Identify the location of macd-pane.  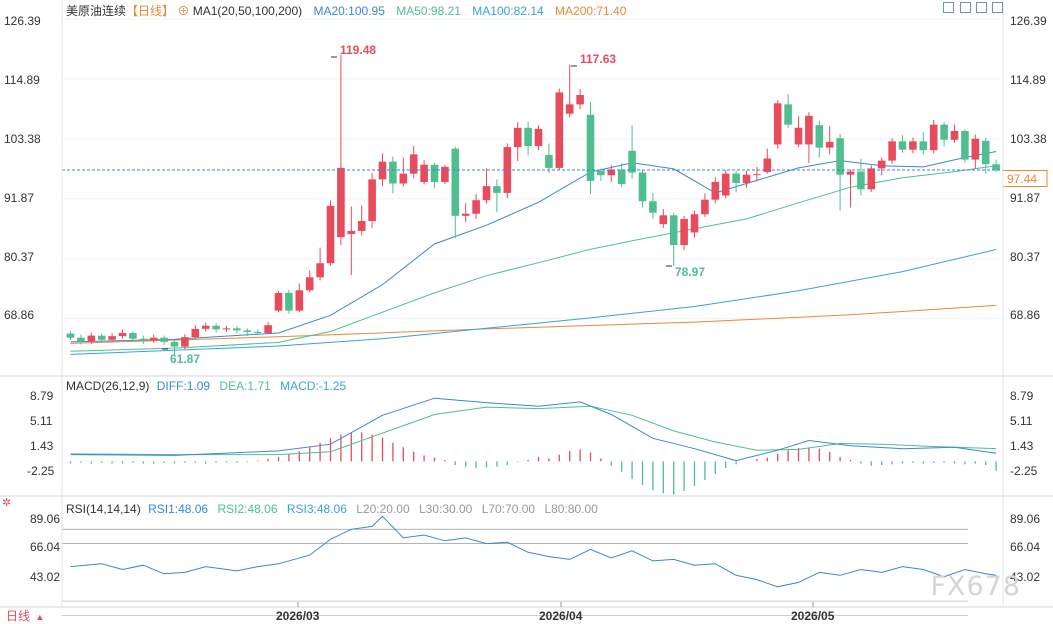
(533, 446).